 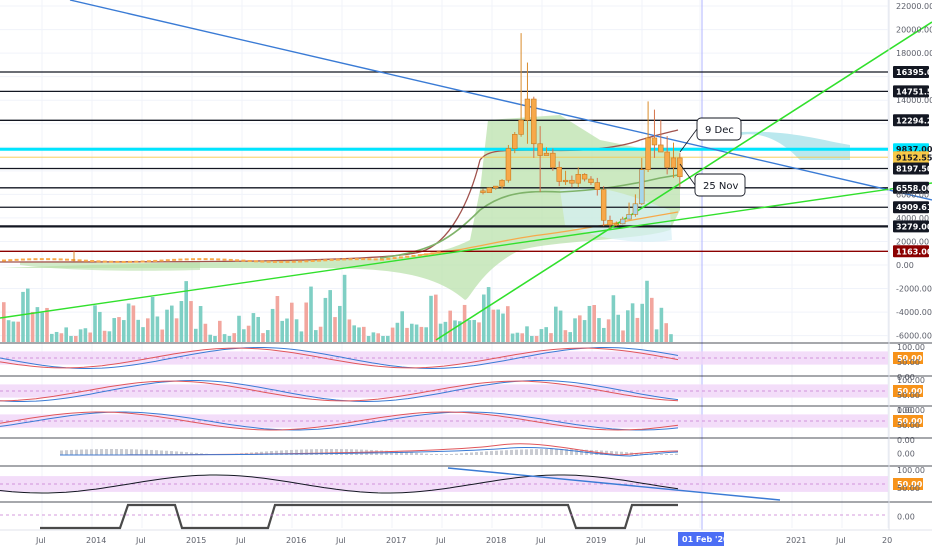 I want to click on price-tick-label: 6000.00, so click(x=912, y=194).